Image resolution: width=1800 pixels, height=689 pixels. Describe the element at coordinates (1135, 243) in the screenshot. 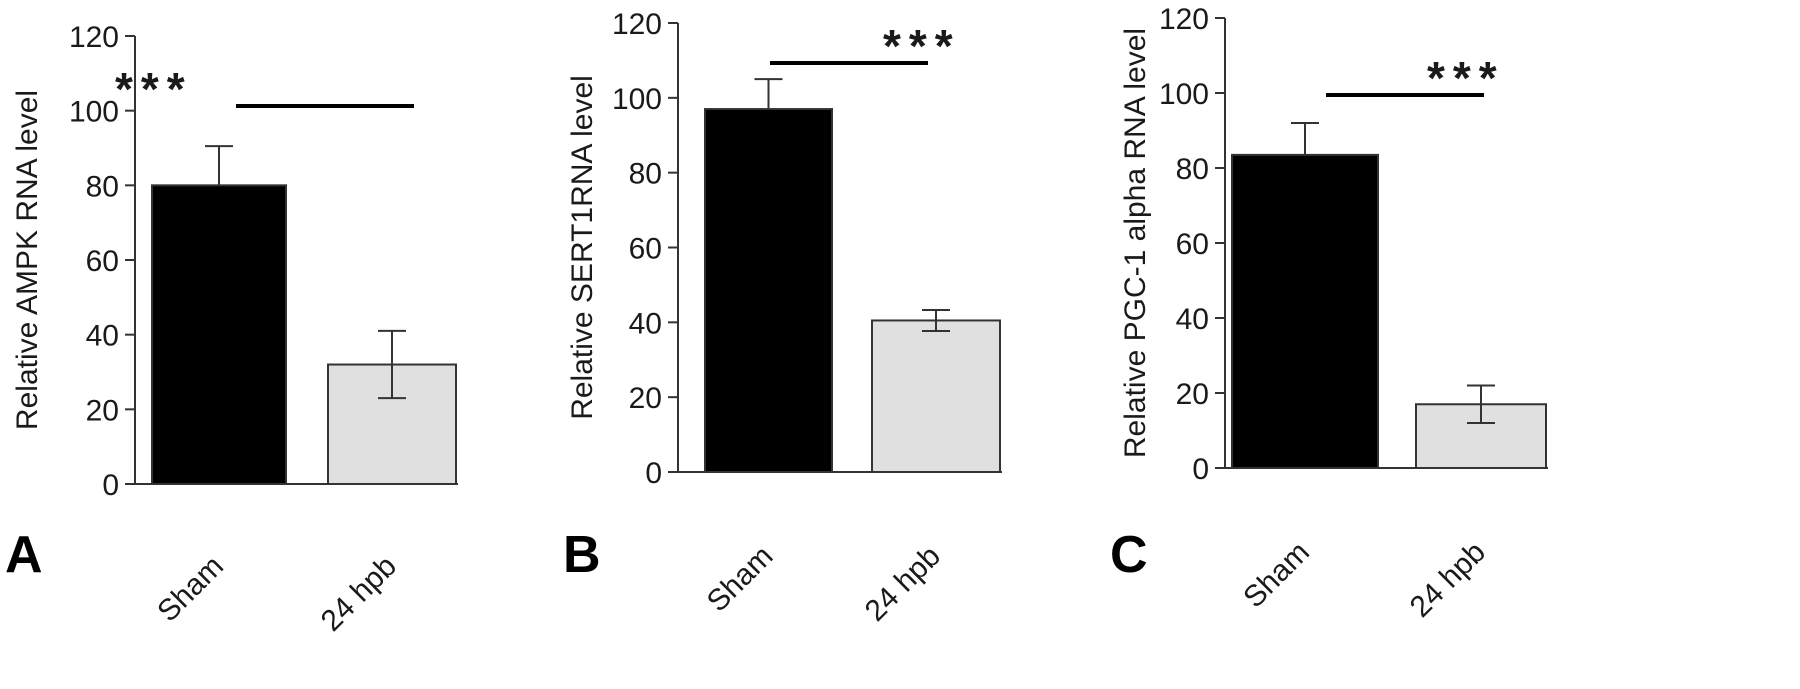

I see `y-axis-label: Relative PGC-1 alpha RNA level` at that location.